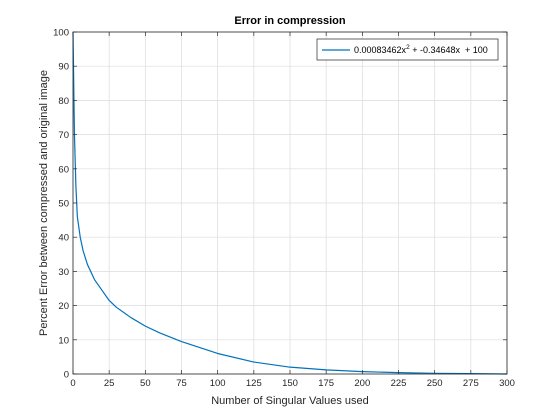 This screenshot has height=420, width=560. Describe the element at coordinates (254, 383) in the screenshot. I see `x-tick-label: 125` at that location.